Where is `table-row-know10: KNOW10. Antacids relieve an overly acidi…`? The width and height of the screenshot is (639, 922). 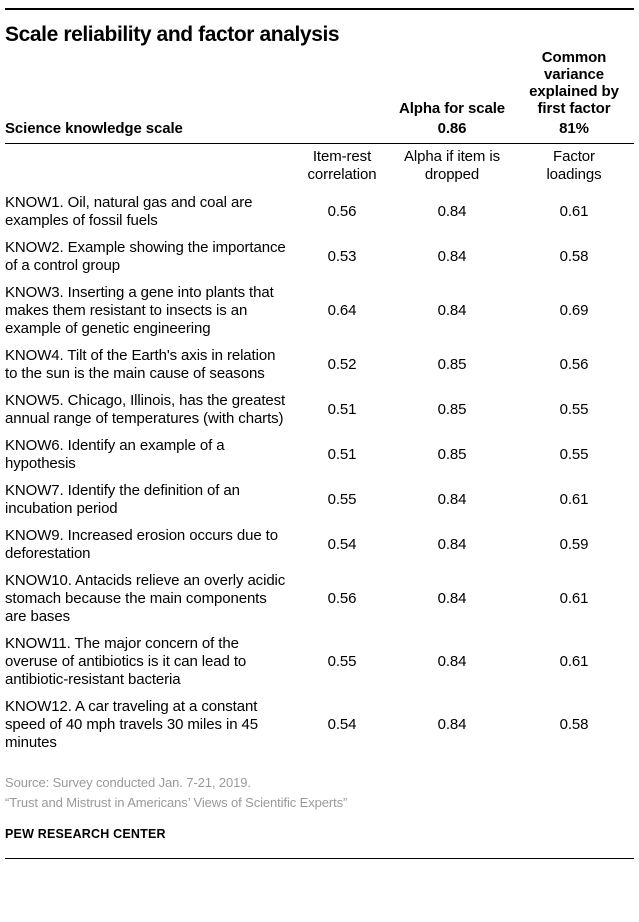 table-row-know10: KNOW10. Antacids relieve an overly acidi… is located at coordinates (319, 598).